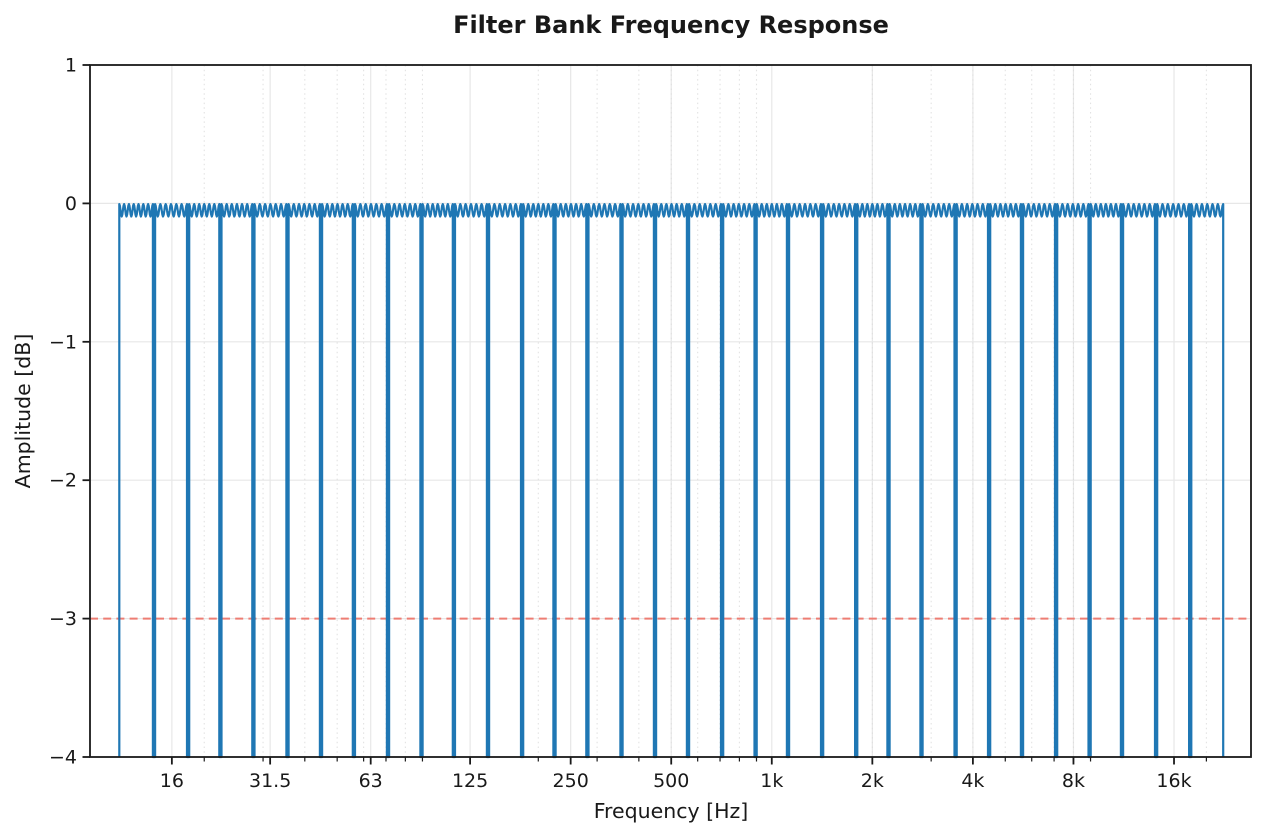  Describe the element at coordinates (671, 811) in the screenshot. I see `x-axis-label: Frequency [Hz]` at that location.